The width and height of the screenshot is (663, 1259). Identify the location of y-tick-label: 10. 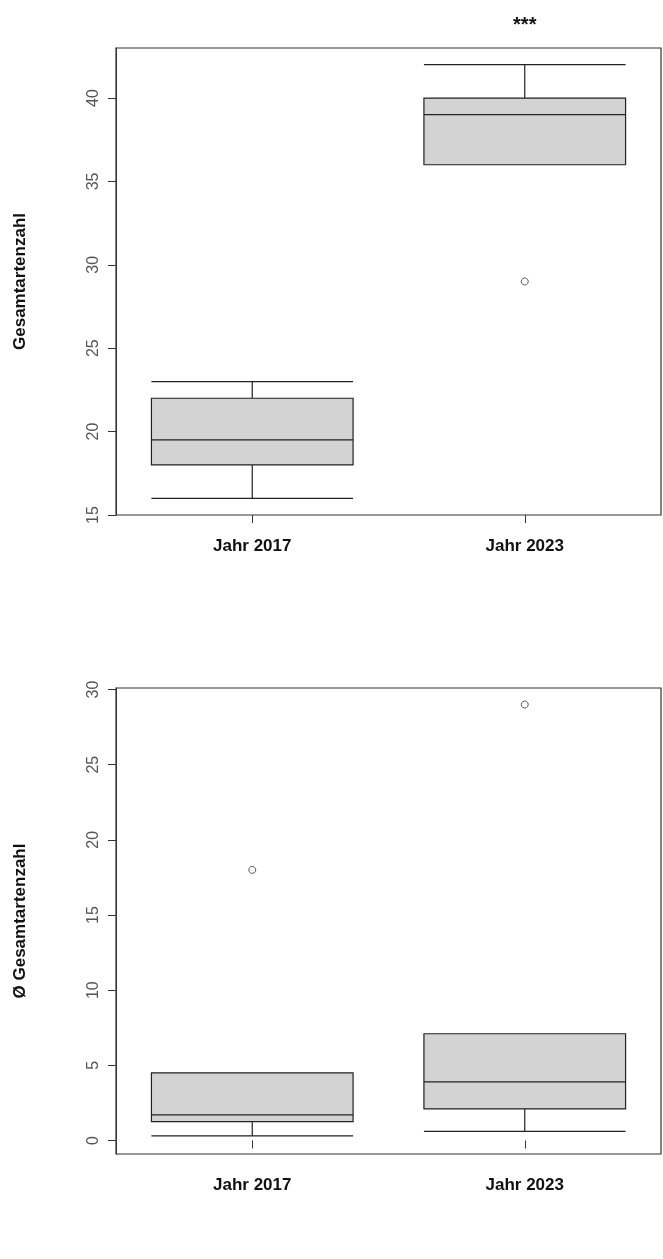
(92, 990).